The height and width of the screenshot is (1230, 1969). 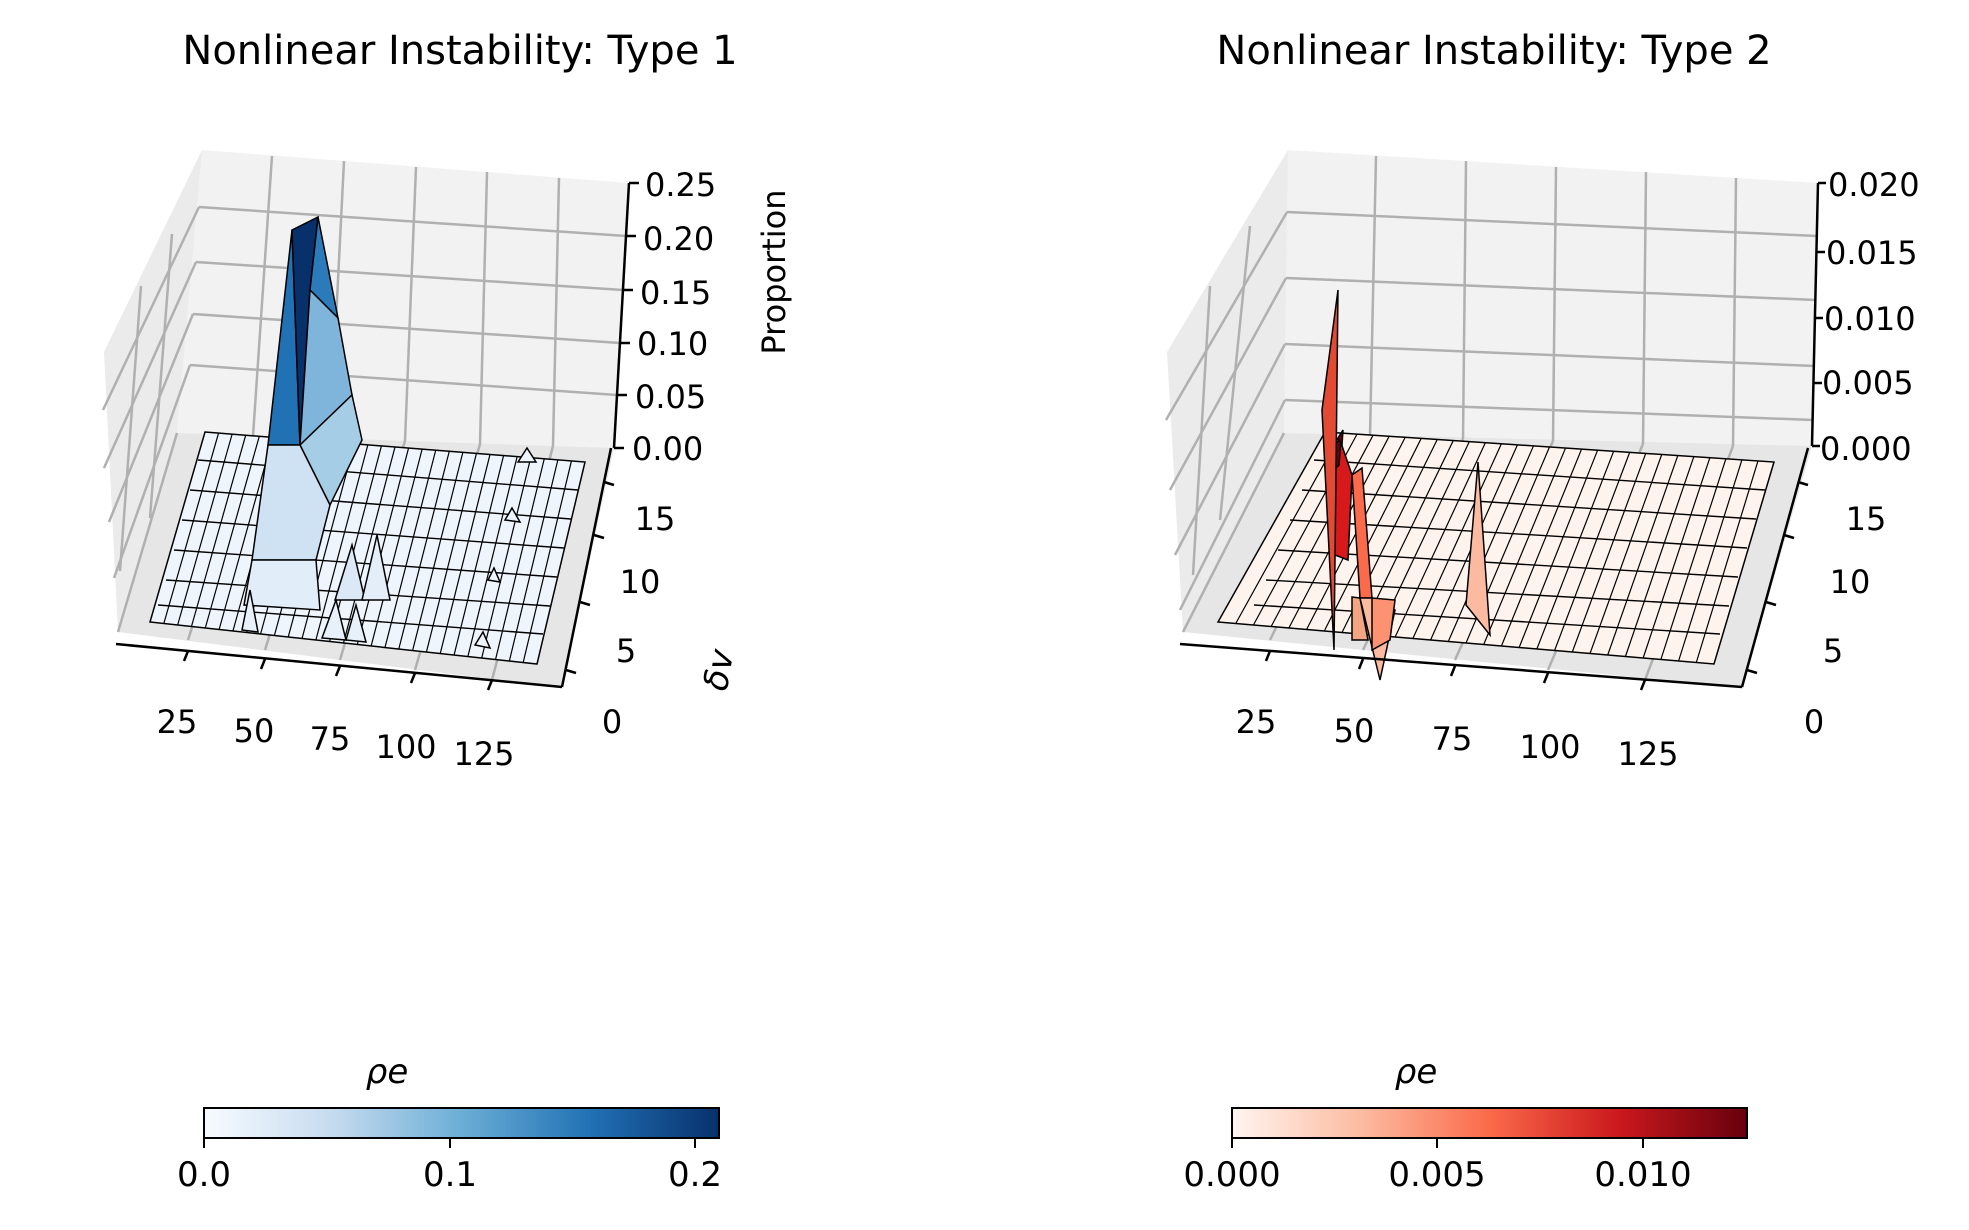 I want to click on y-tick-marks, so click(x=590, y=577).